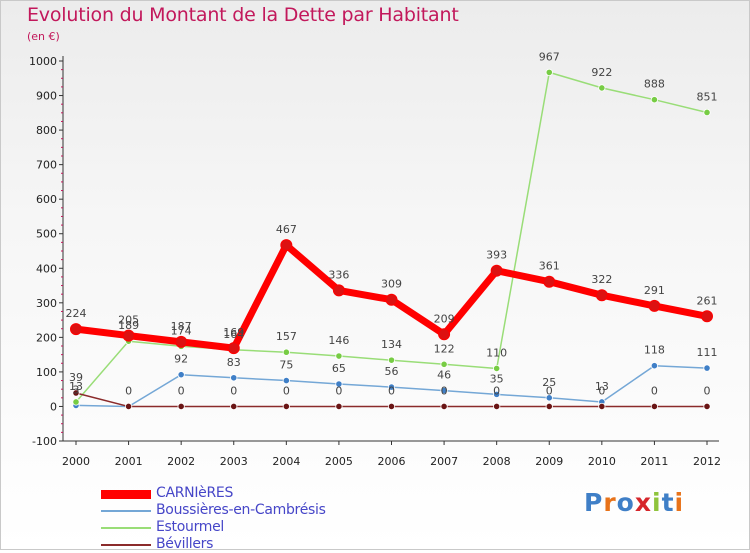  What do you see at coordinates (46, 268) in the screenshot?
I see `y-tick-label: 400` at bounding box center [46, 268].